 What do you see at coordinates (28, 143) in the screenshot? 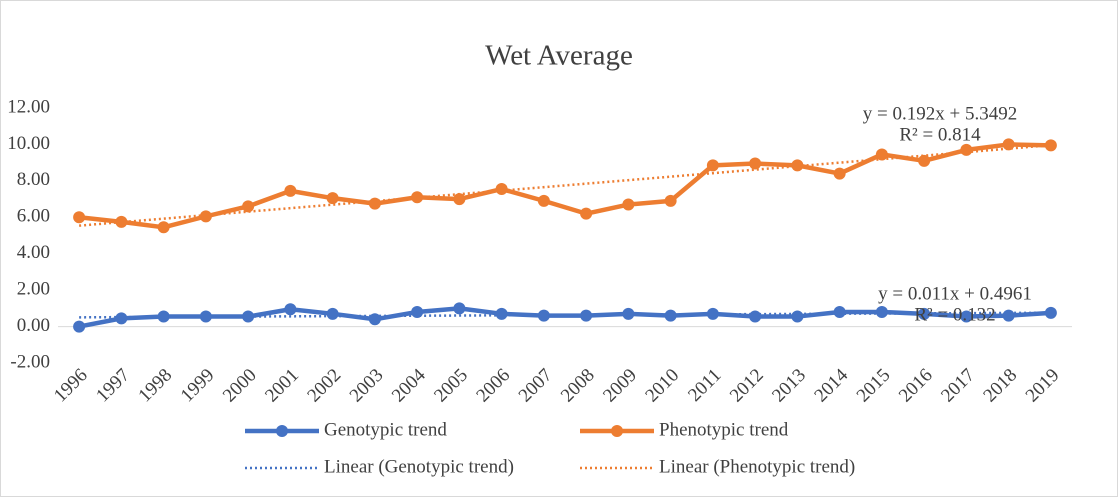
I see `y-tick-label: 10.00` at bounding box center [28, 143].